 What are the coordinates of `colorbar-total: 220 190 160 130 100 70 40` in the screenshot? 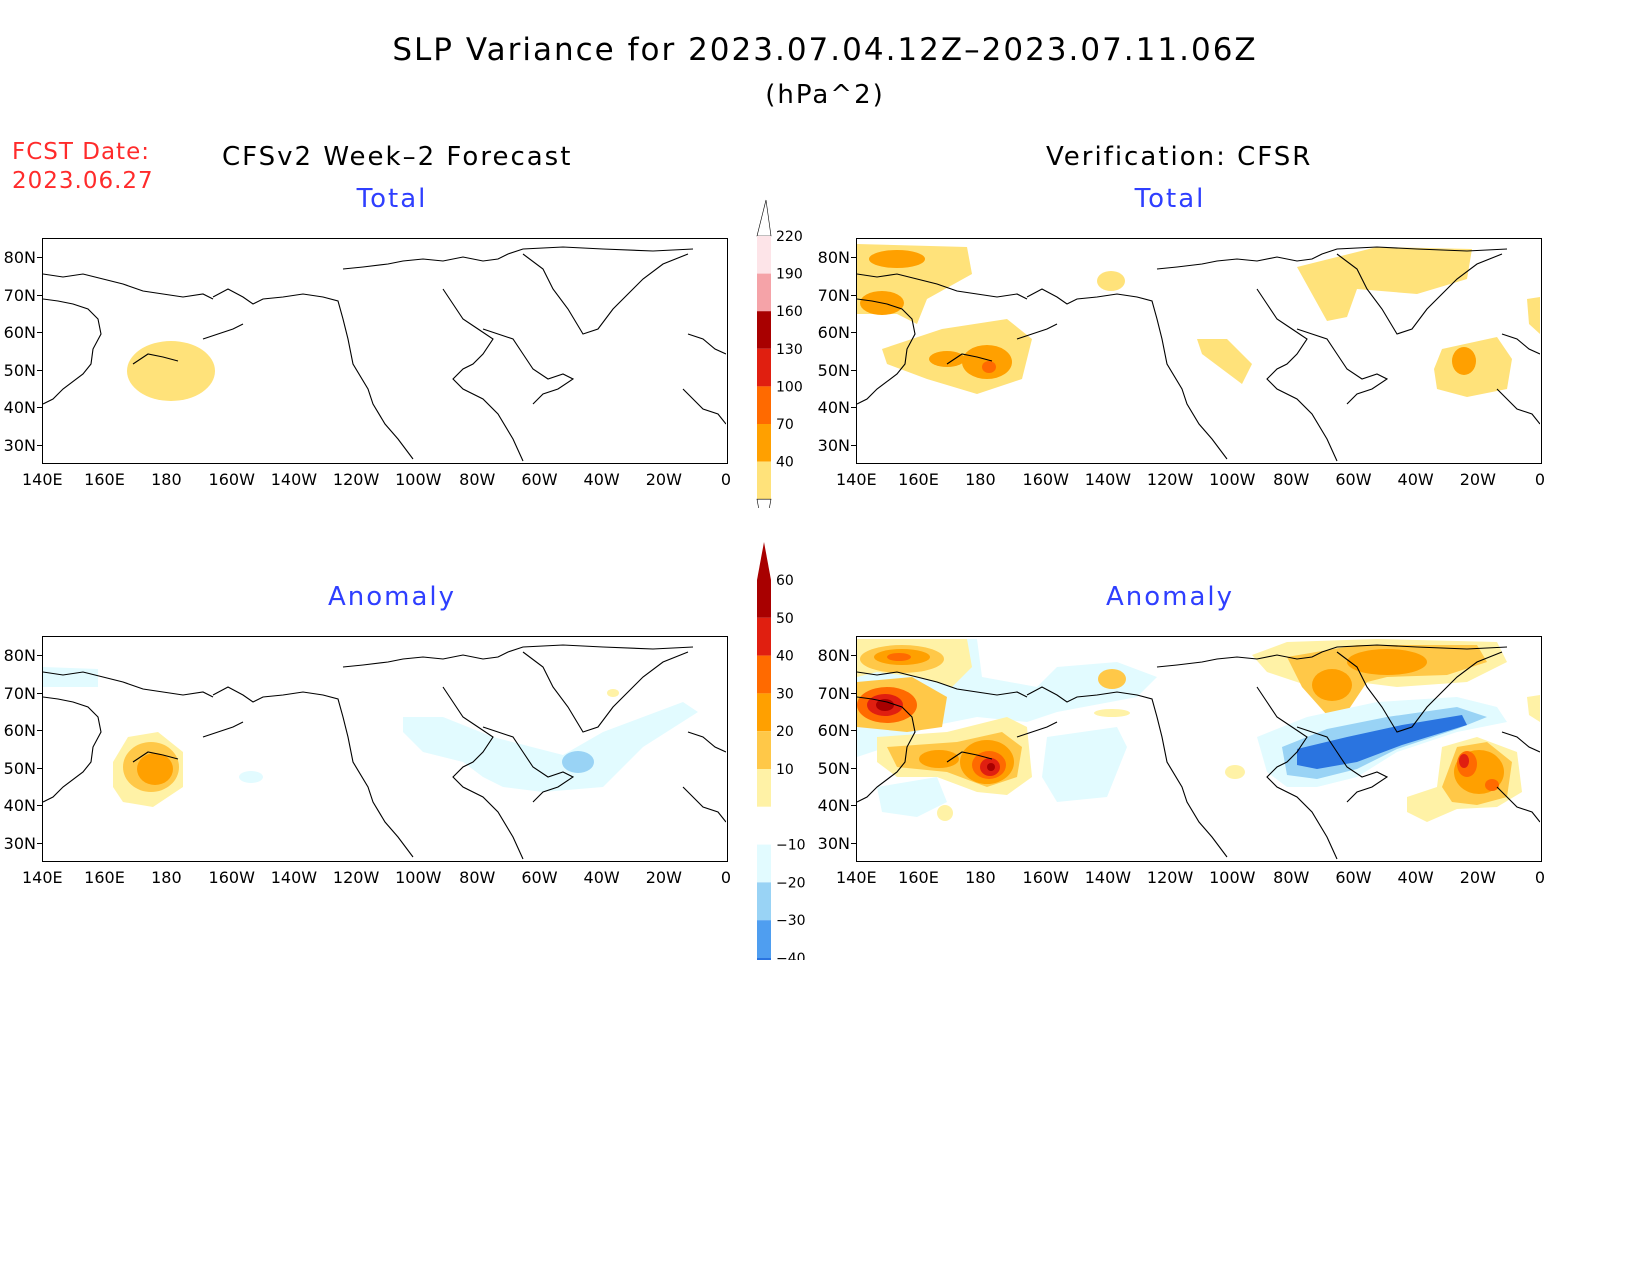 It's located at (784, 368).